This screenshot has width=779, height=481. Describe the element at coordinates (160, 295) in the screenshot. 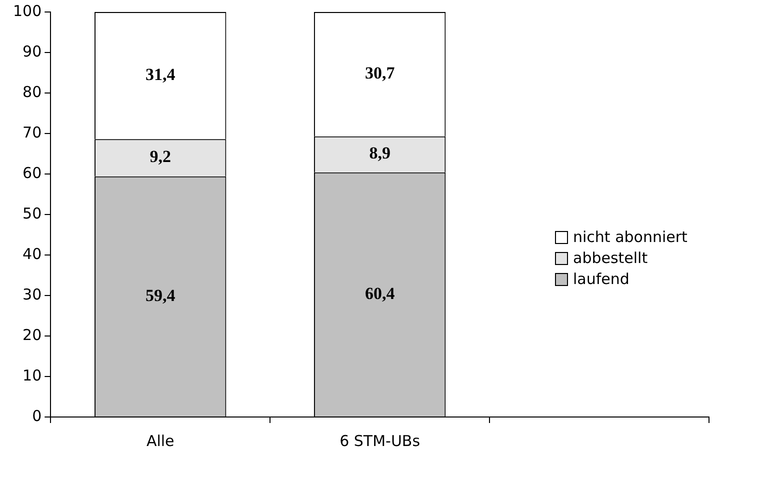

I see `data-label: 59,4` at that location.